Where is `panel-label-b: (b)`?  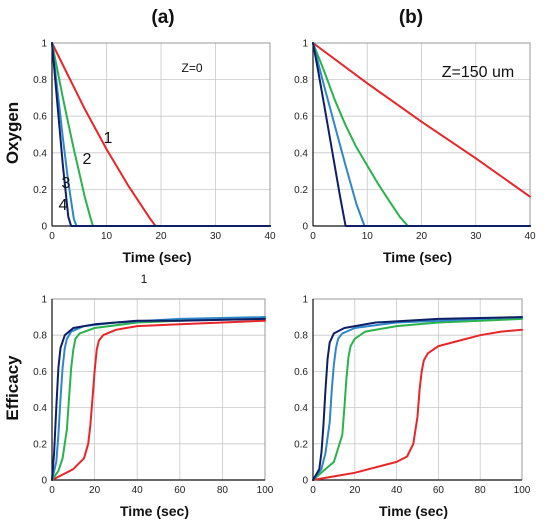 panel-label-b: (b) is located at coordinates (411, 17).